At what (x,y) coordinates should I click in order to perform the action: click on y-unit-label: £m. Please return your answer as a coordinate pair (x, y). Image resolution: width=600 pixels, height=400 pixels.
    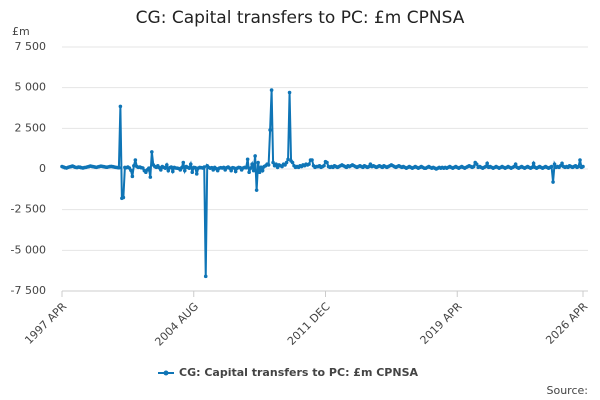
    Looking at the image, I should click on (21, 31).